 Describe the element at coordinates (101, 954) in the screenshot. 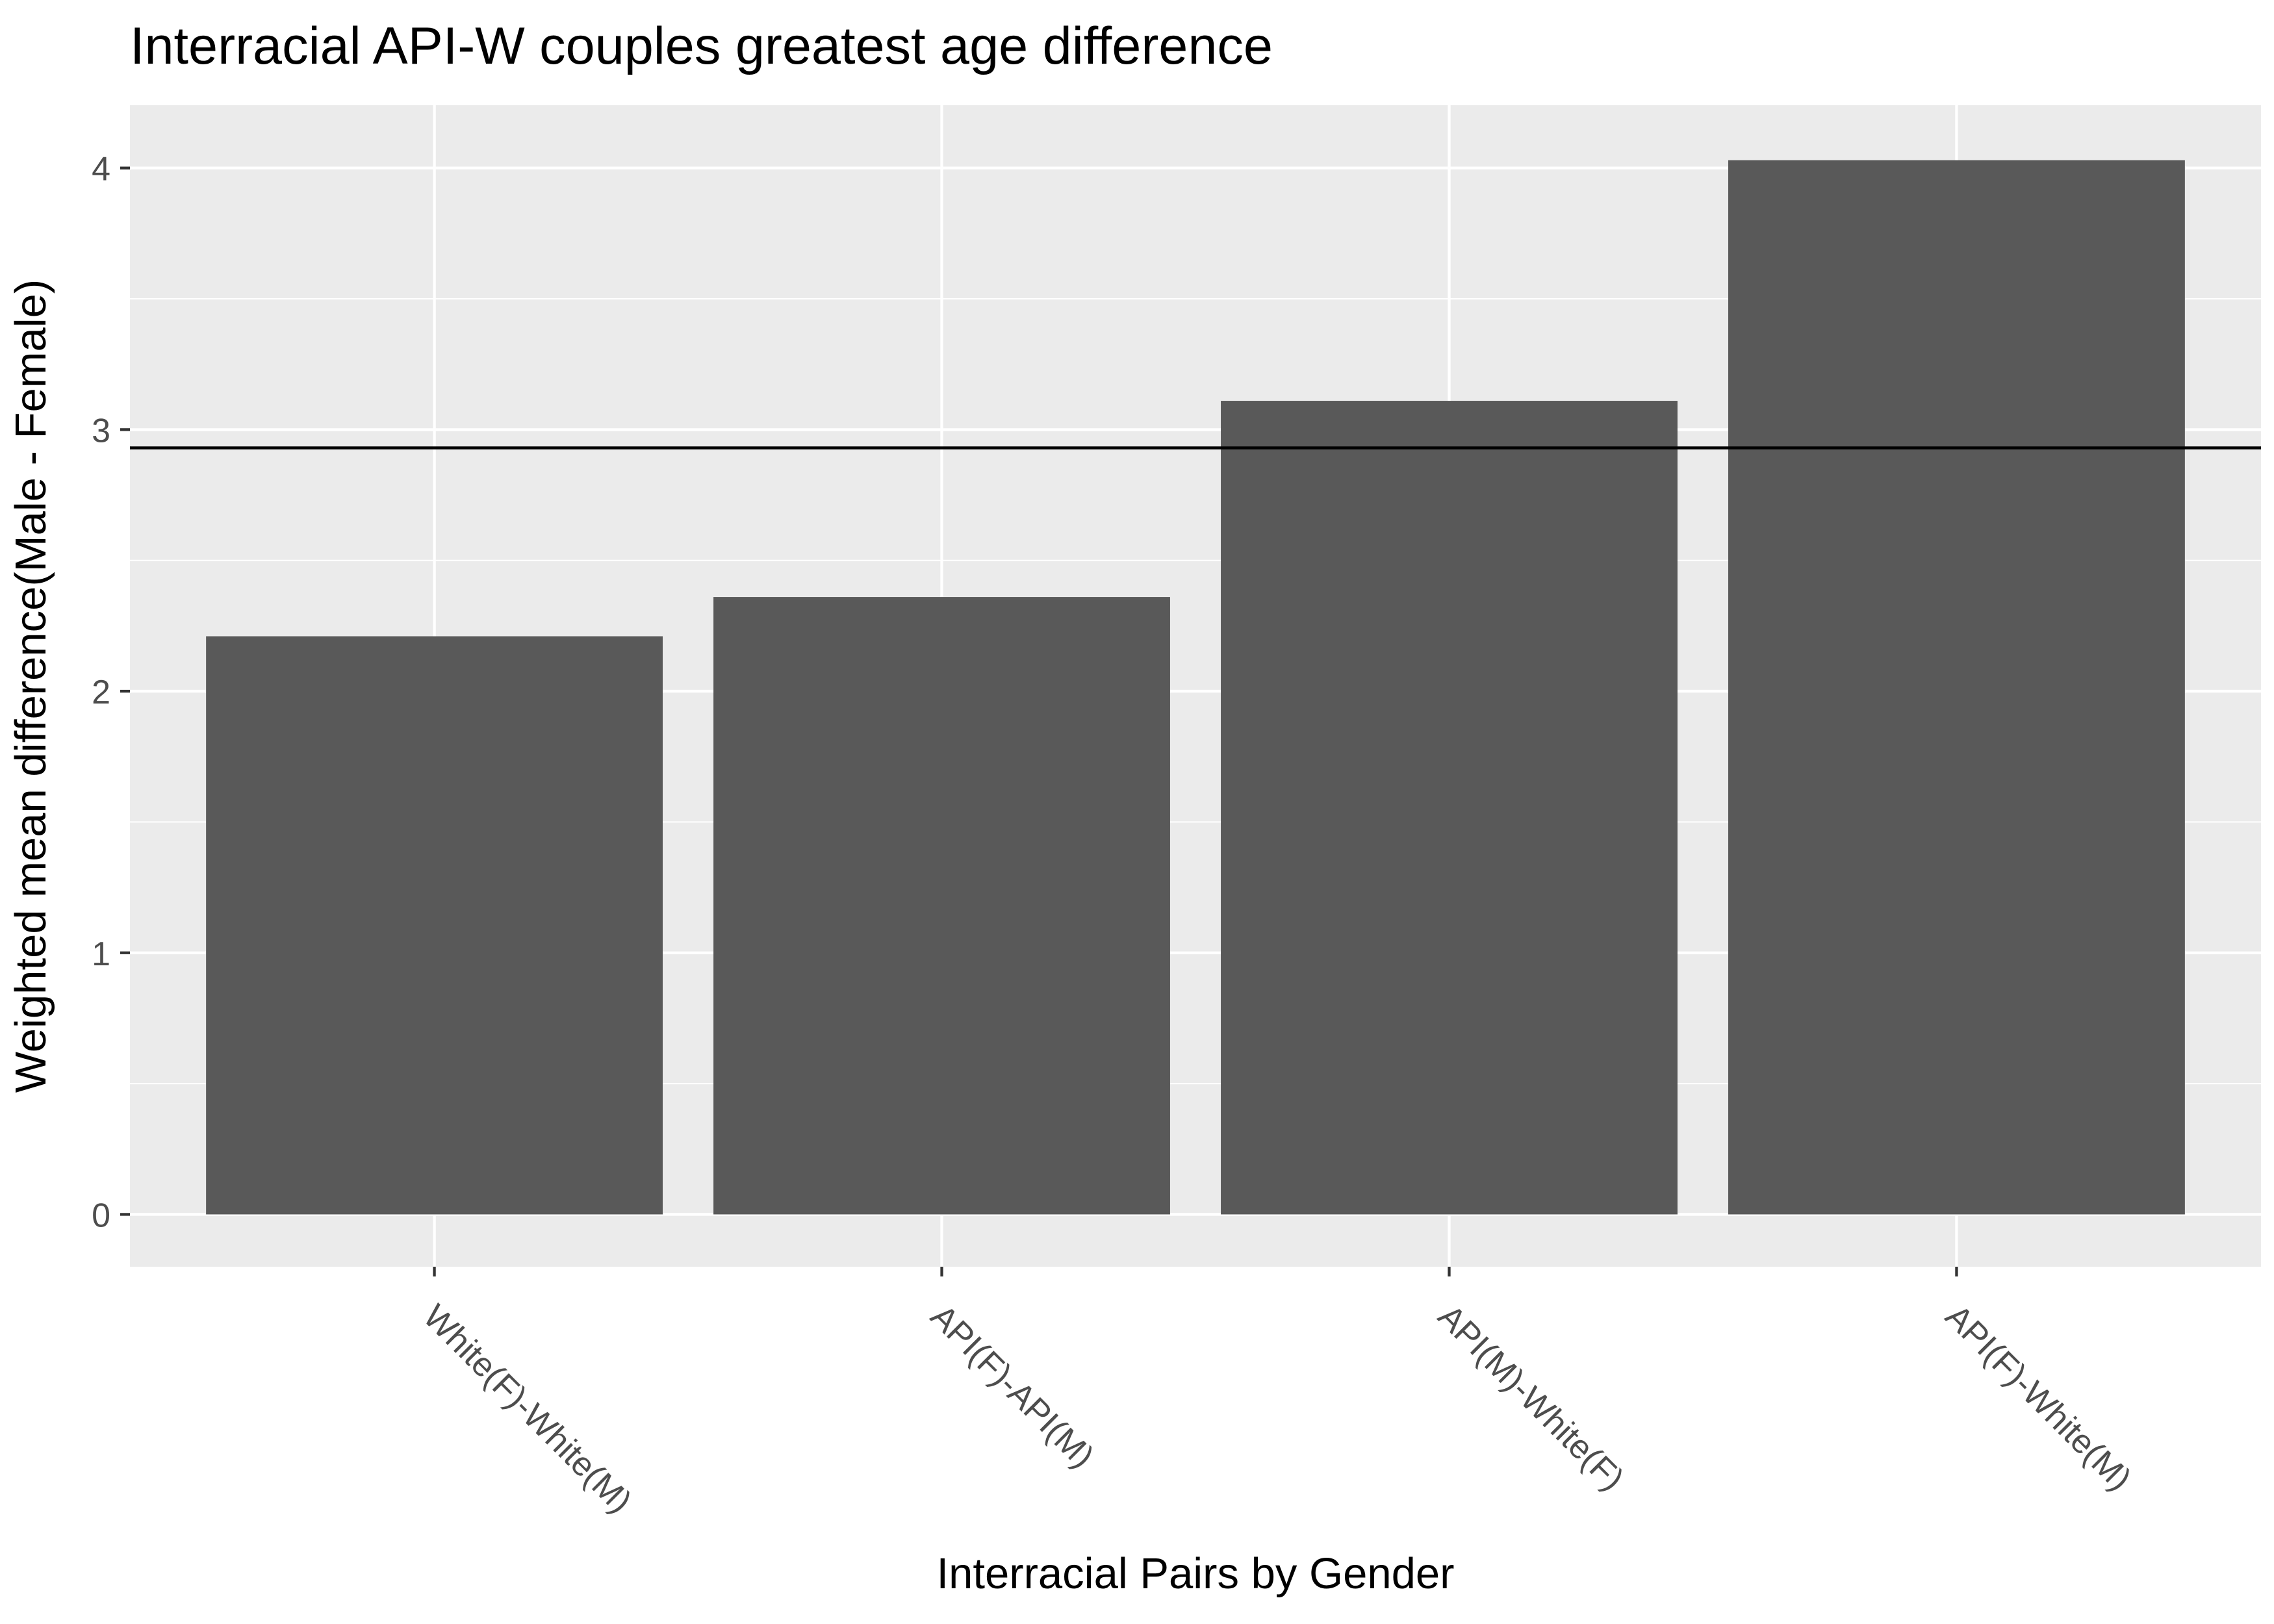

I see `y-tick-label: 1` at that location.